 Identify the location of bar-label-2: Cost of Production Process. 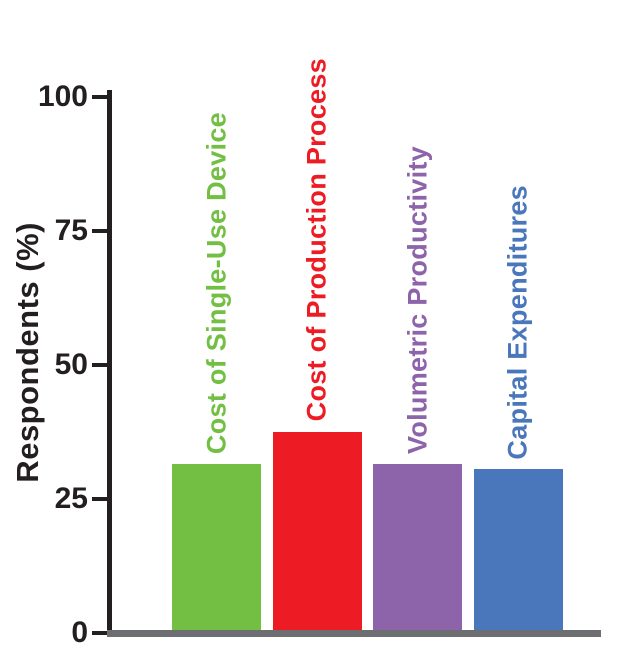
(316, 240).